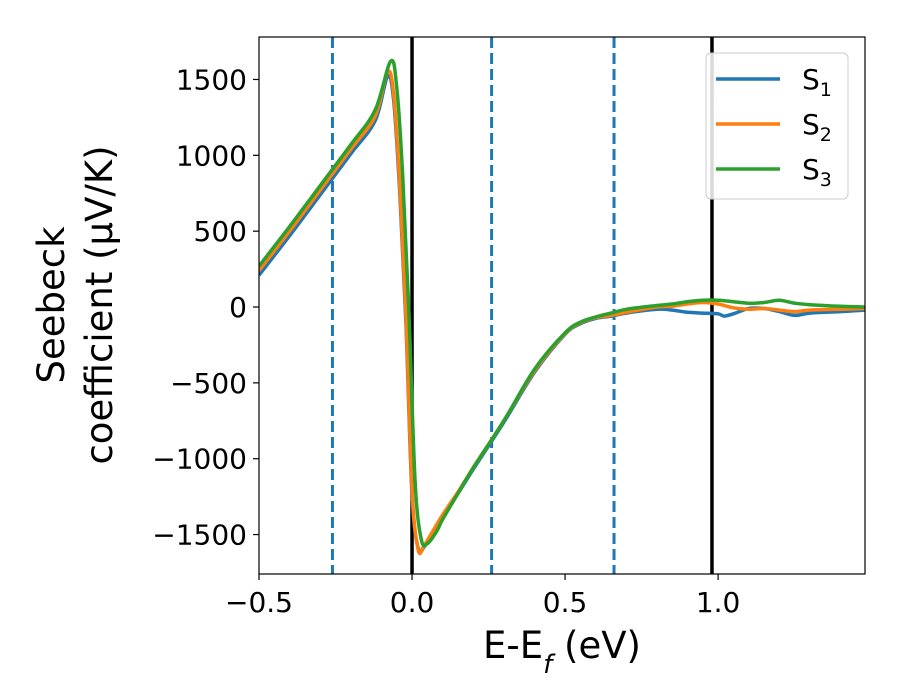 Image resolution: width=900 pixels, height=700 pixels. I want to click on y-tick-label: 500, so click(220, 231).